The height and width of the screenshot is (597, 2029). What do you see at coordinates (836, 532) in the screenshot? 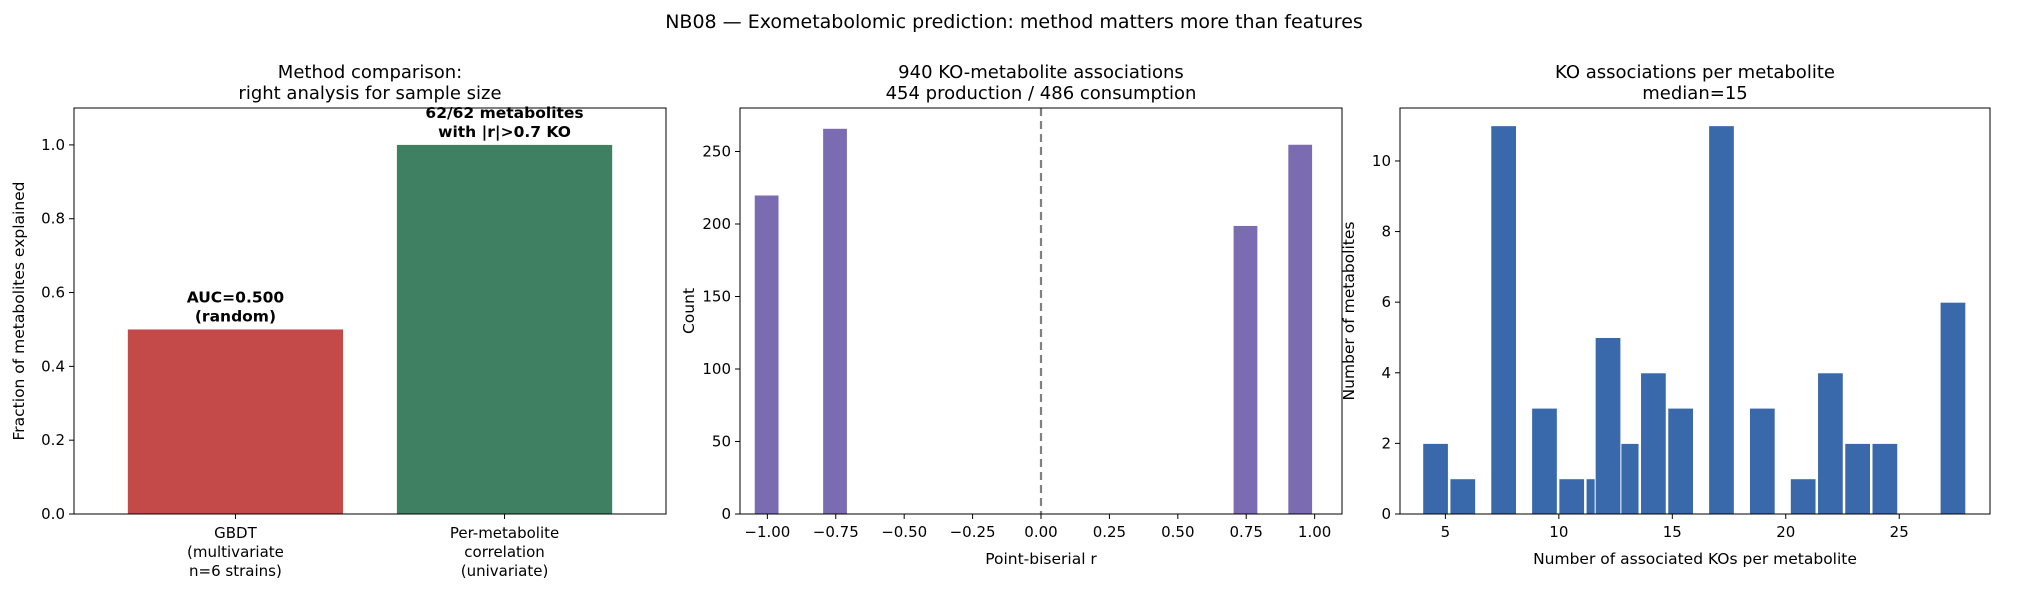
I see `x-tick-label: −0.75` at bounding box center [836, 532].